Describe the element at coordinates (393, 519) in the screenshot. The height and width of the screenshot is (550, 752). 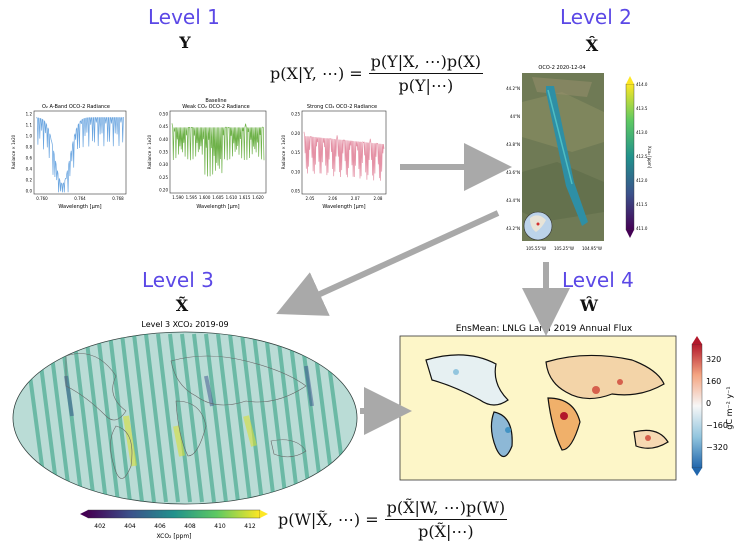
I see `bayes-equation-level4: p(W|X̃, ⋯) = p(X̃|W, ⋯)p(W) p(X̃|⋯)` at that location.